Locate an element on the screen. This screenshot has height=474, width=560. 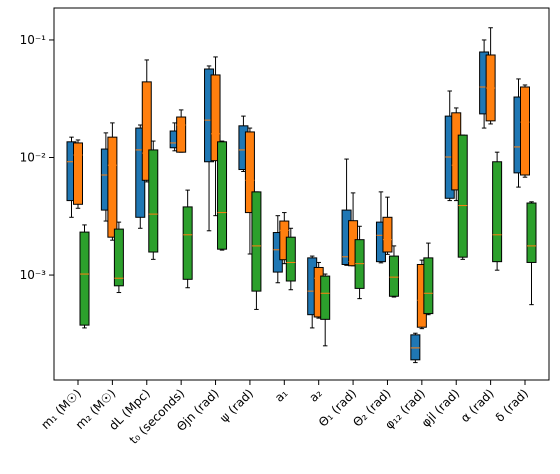
x-tick-label: ψ (rad) is located at coordinates (236, 405).